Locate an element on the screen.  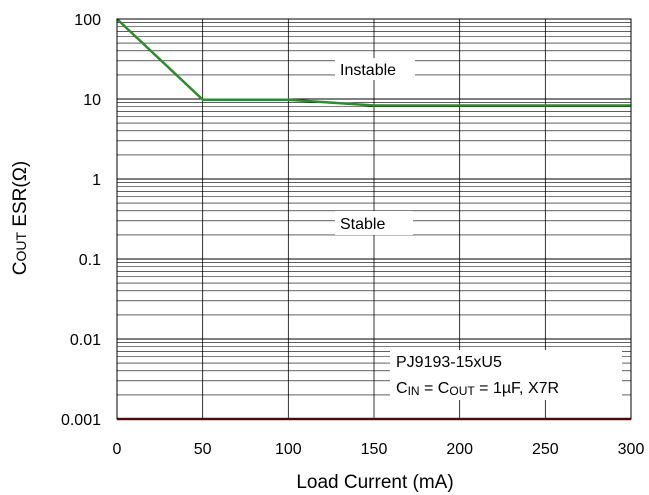
y-tick-label: 100 is located at coordinates (87, 20).